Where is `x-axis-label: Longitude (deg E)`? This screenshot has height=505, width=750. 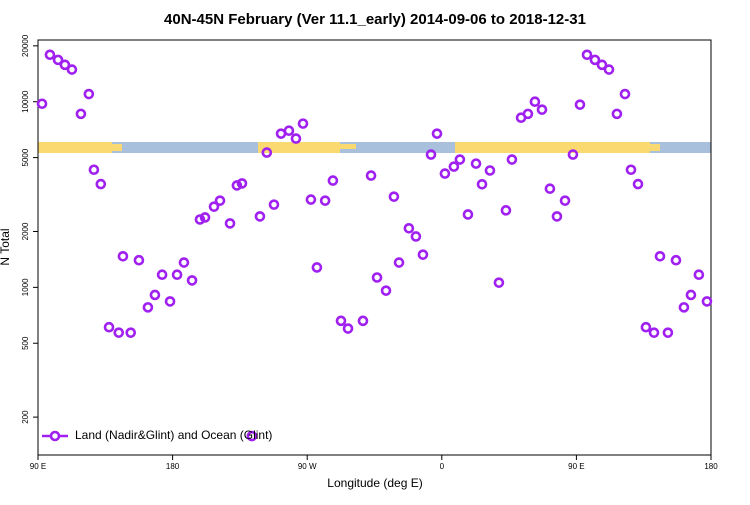
x-axis-label: Longitude (deg E) is located at coordinates (374, 483).